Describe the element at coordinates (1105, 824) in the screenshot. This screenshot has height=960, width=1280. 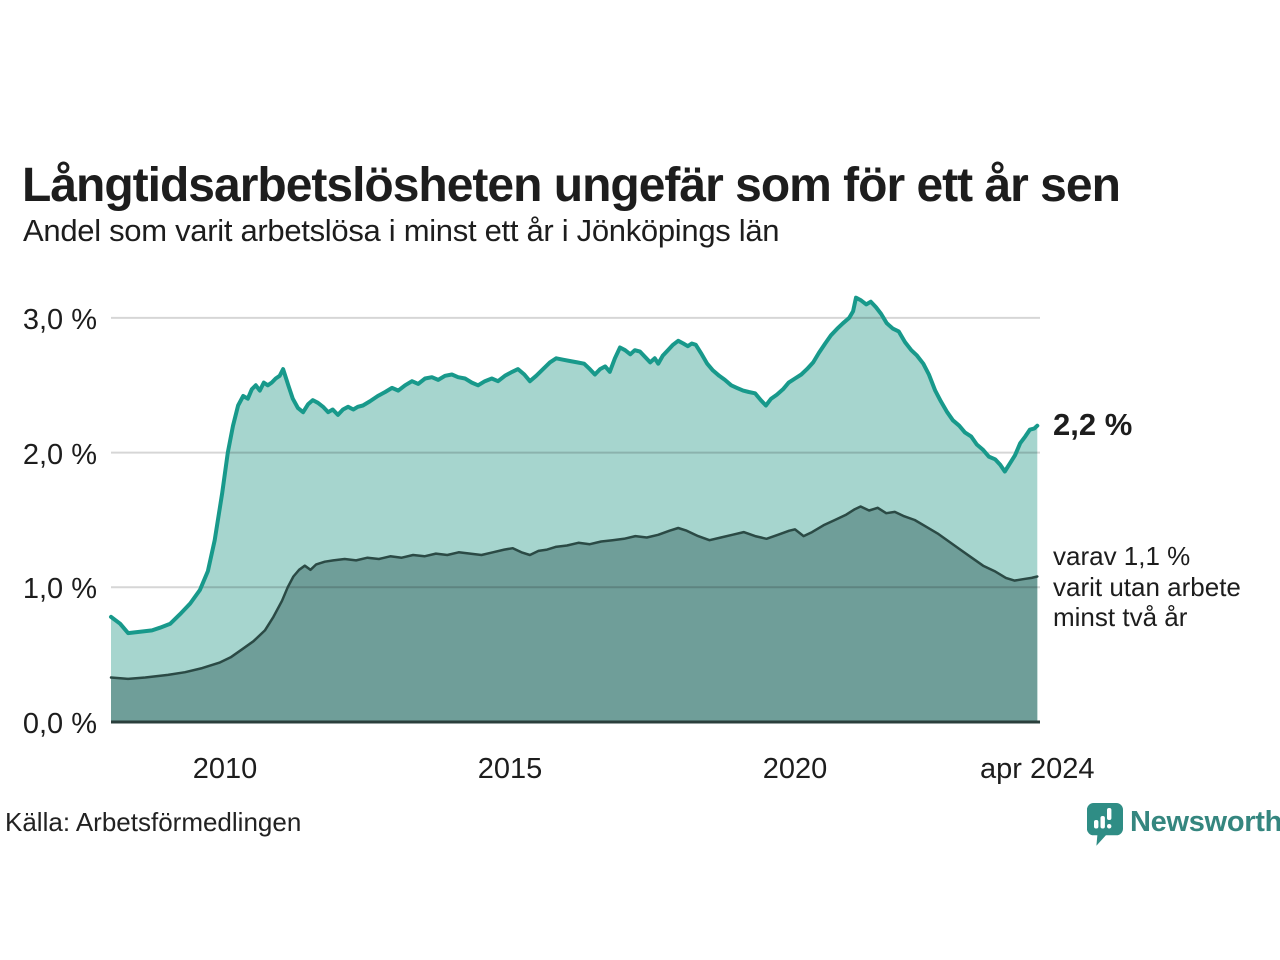
I see `newsworthy-speech-bubble-chart-icon` at that location.